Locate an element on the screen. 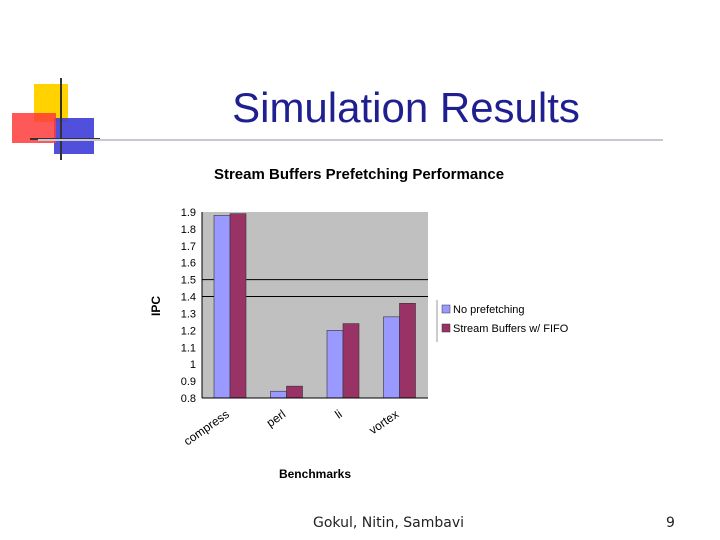 This screenshot has width=720, height=540. y-axis-label: IPC is located at coordinates (156, 306).